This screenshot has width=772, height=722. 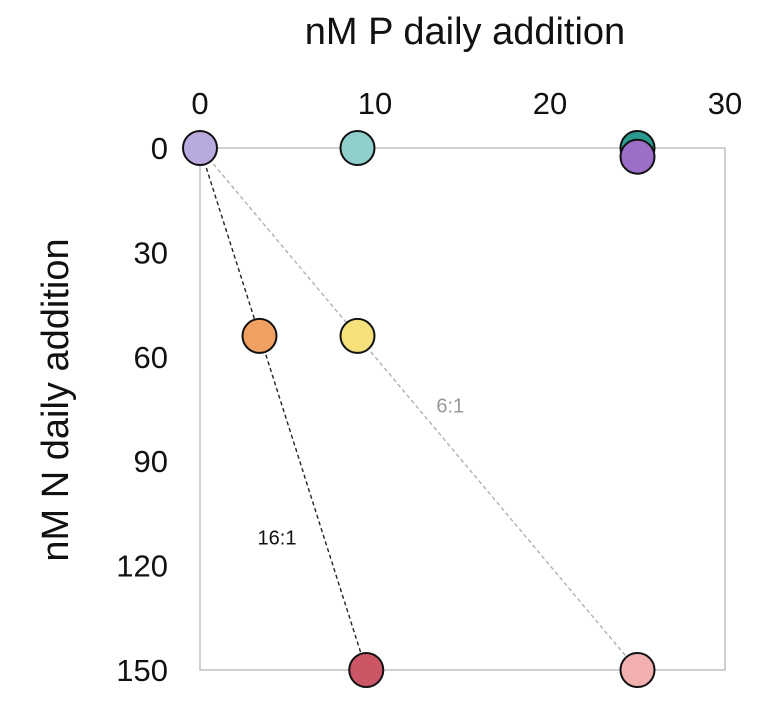 What do you see at coordinates (465, 32) in the screenshot?
I see `x-axis-title: nM P daily addition` at bounding box center [465, 32].